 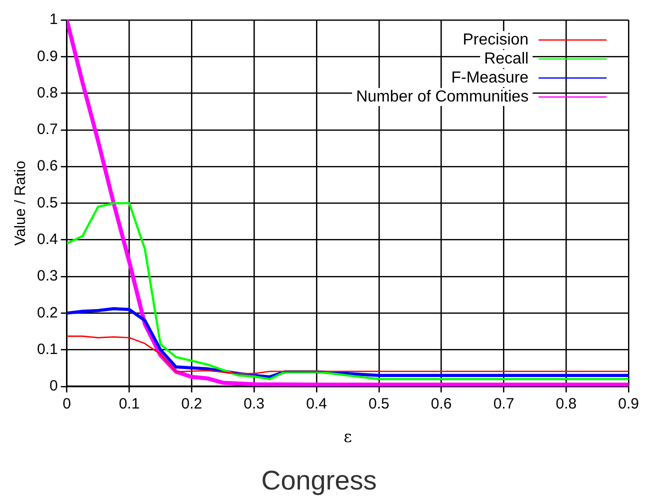 I want to click on x-tick-label: 0.7, so click(x=503, y=404).